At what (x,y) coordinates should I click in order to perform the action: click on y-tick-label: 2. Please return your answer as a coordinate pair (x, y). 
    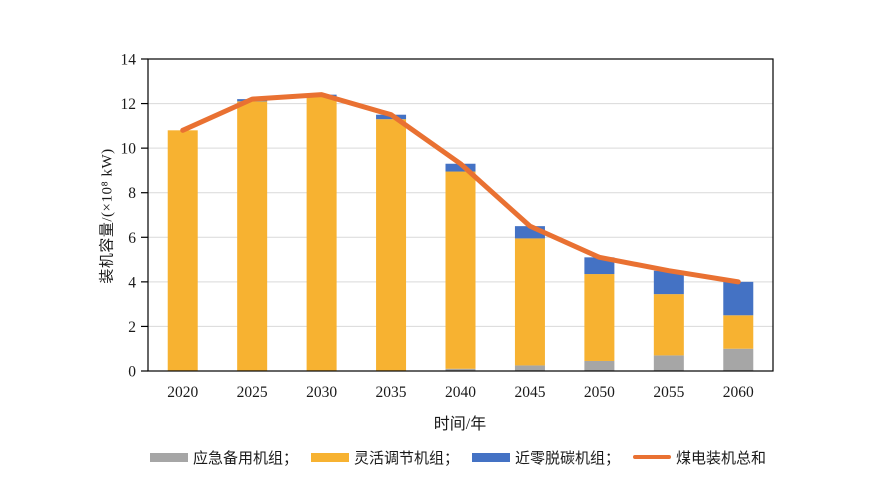
    Looking at the image, I should click on (132, 327).